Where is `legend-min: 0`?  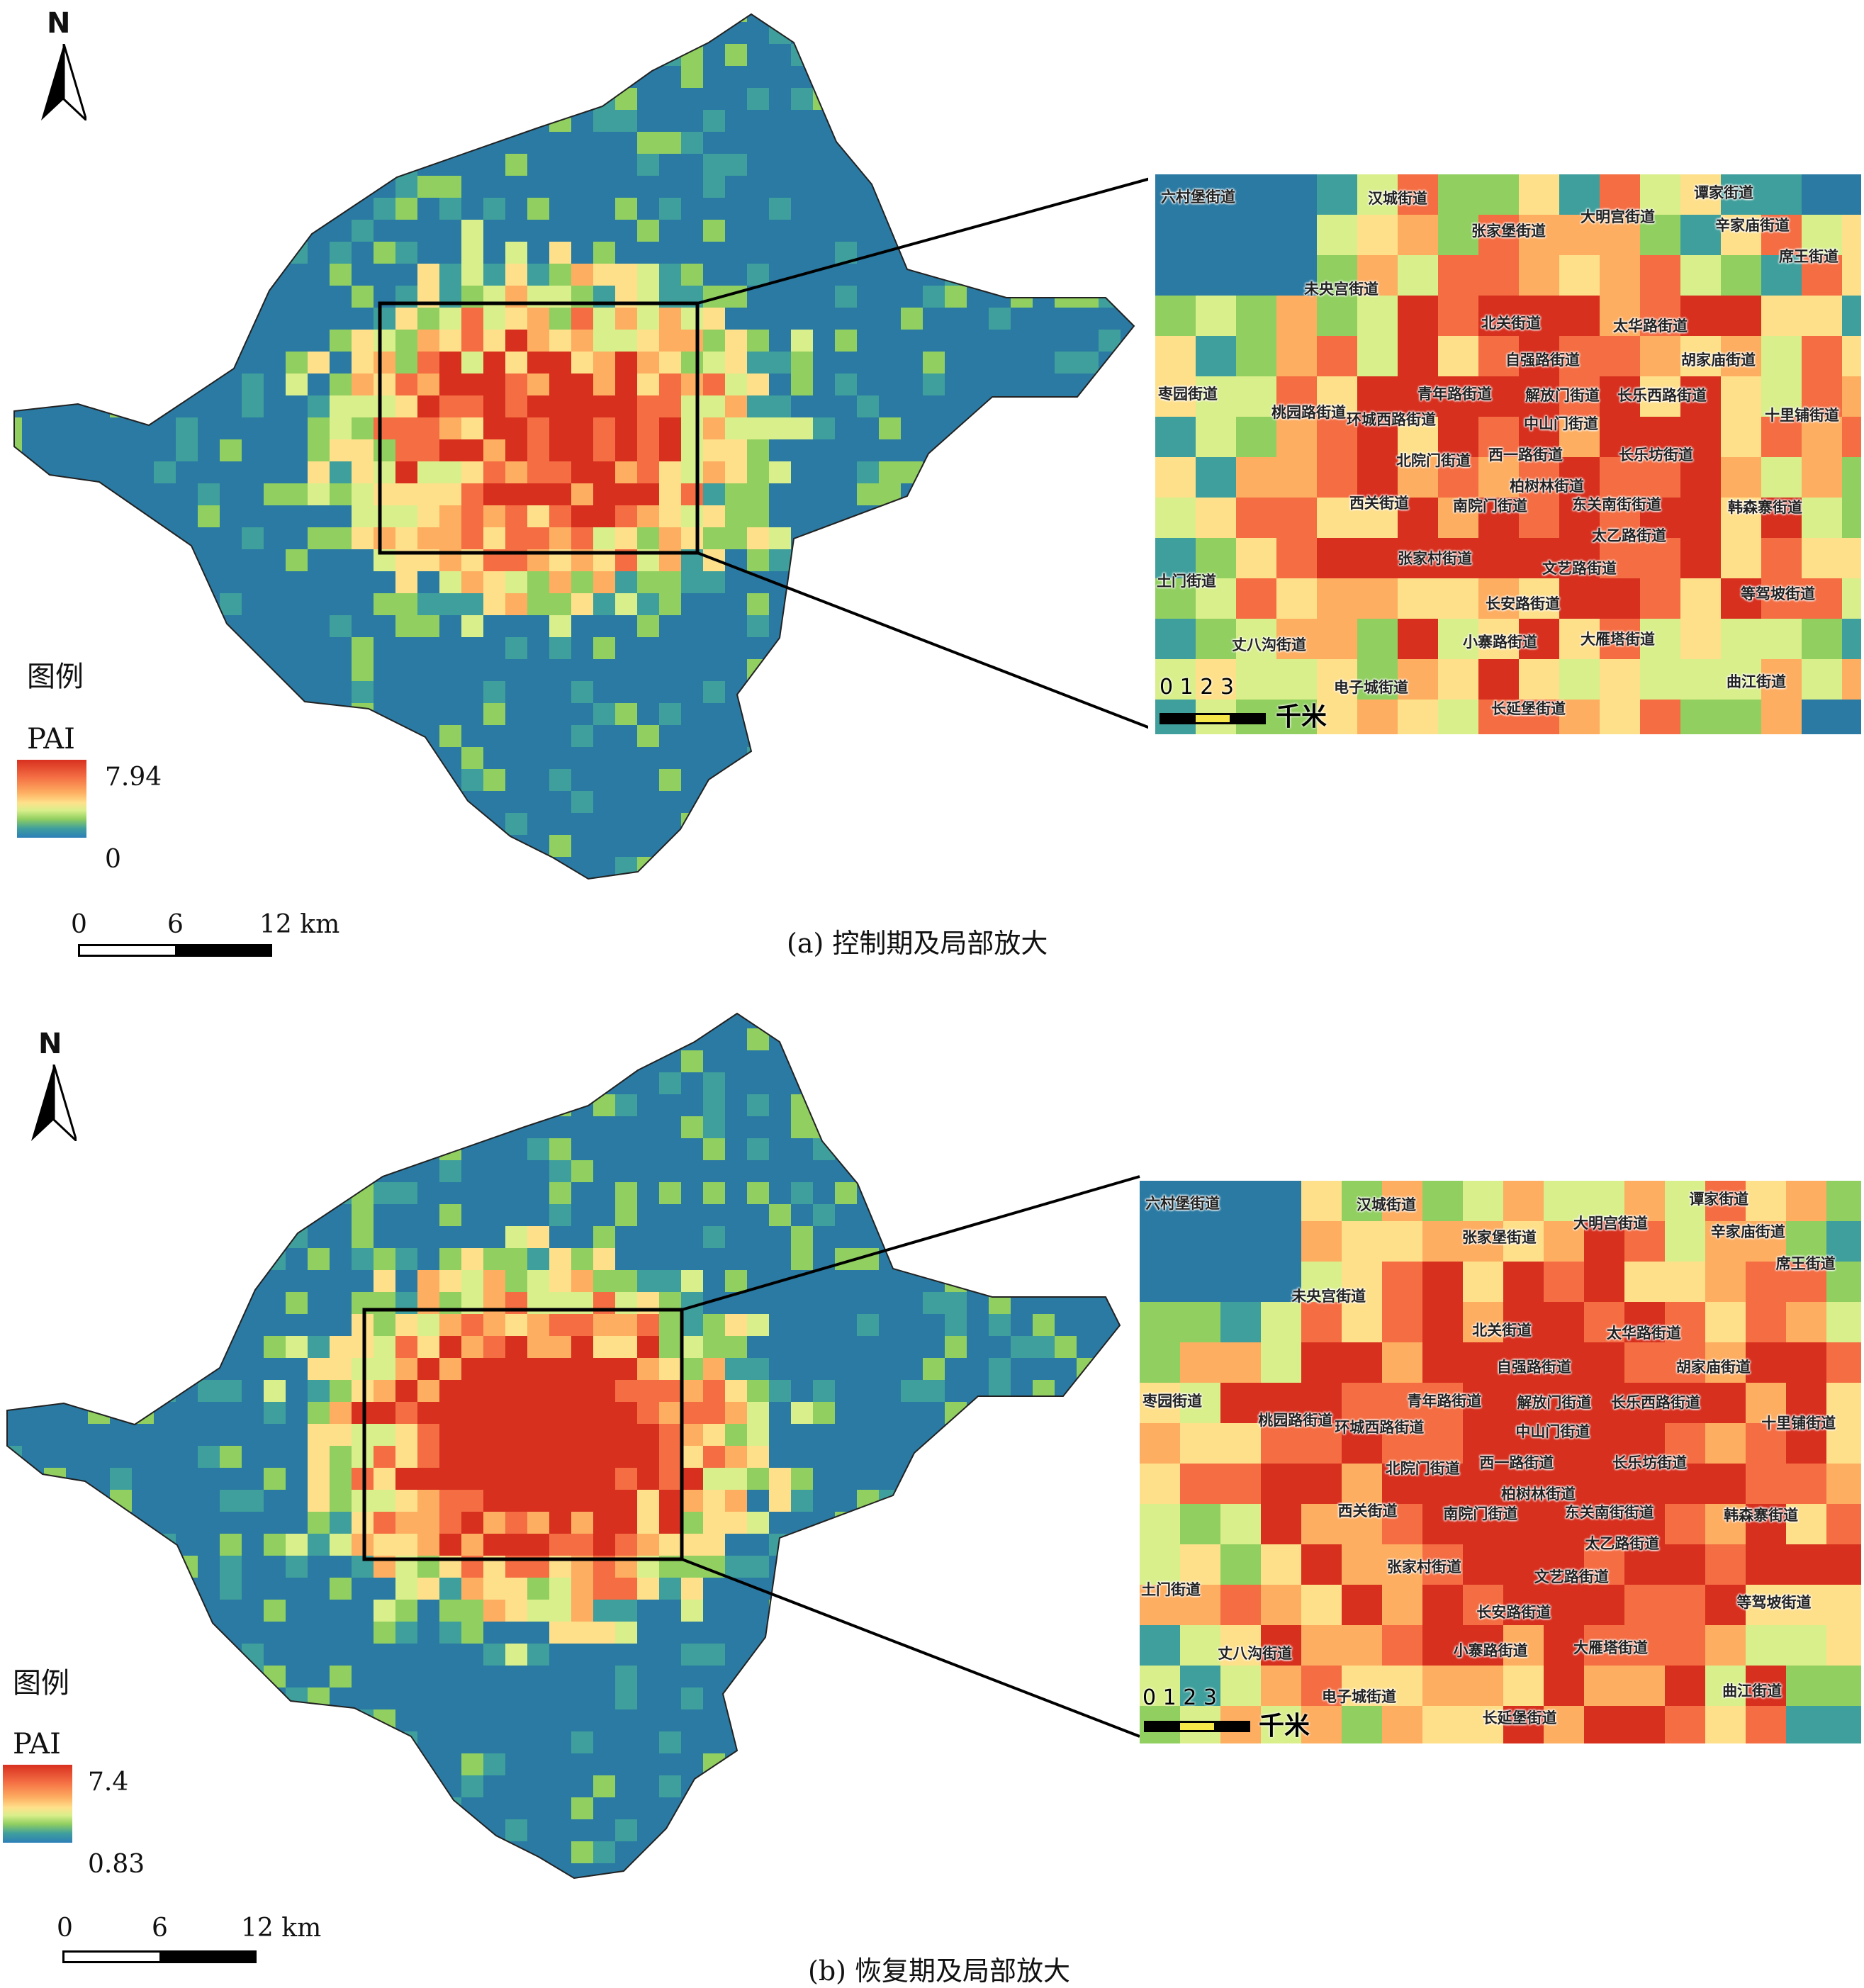
legend-min: 0 is located at coordinates (113, 859).